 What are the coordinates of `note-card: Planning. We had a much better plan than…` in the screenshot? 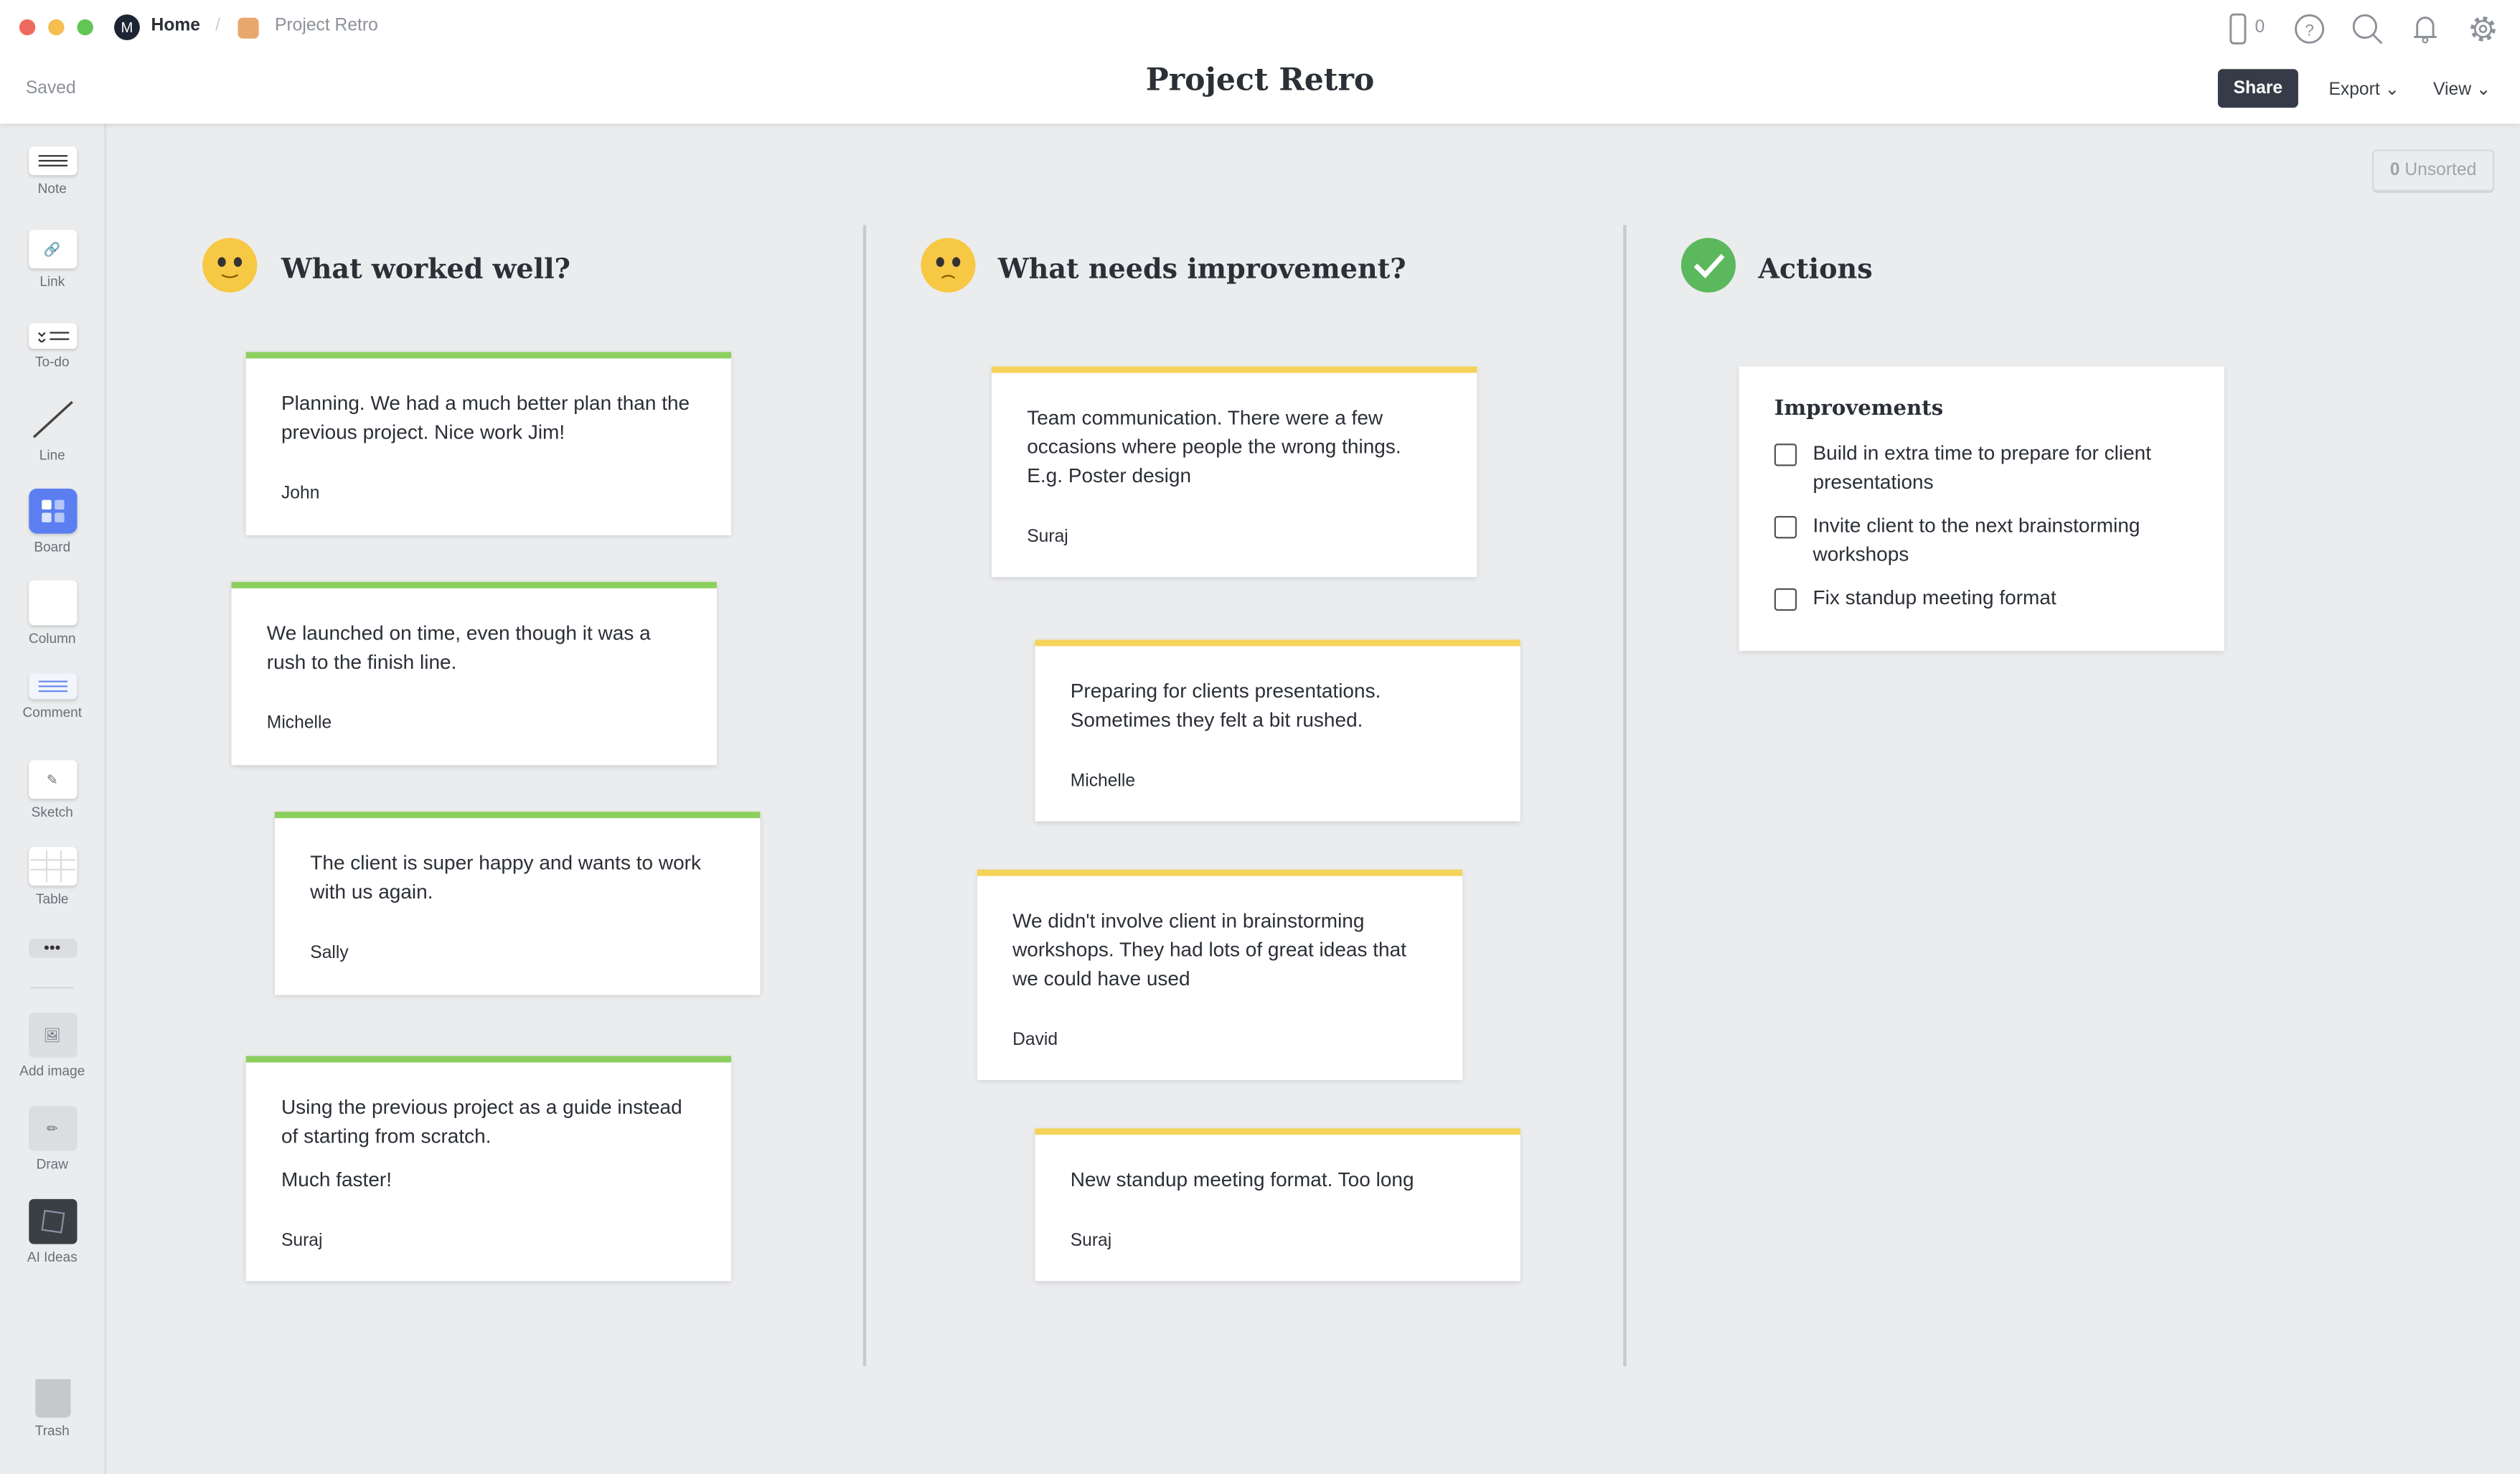 It's located at (488, 444).